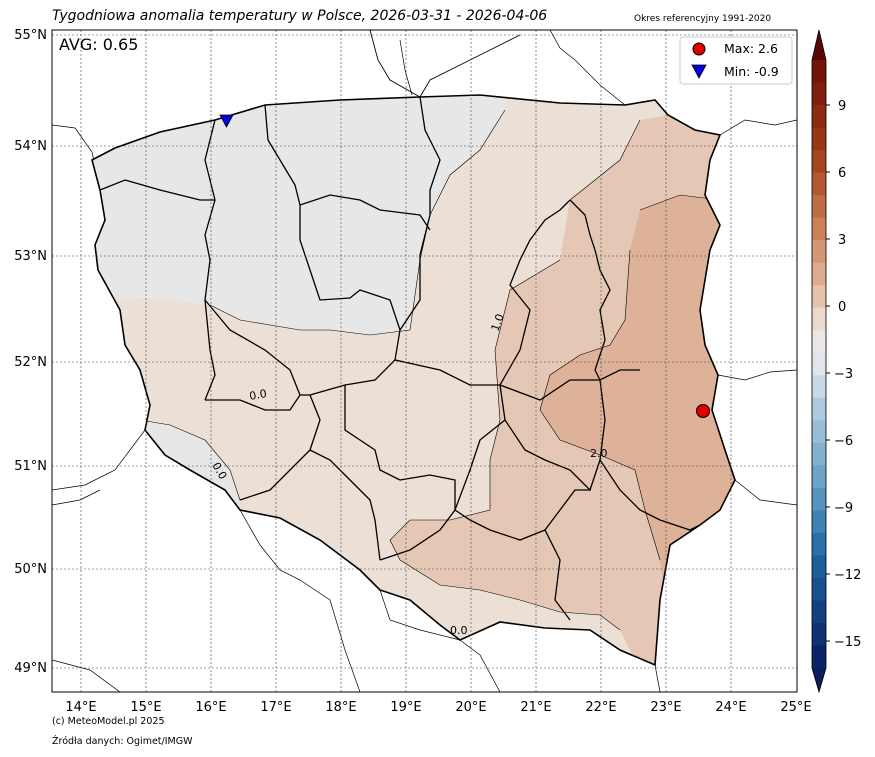  I want to click on lon-tick-24: 24°E, so click(730, 707).